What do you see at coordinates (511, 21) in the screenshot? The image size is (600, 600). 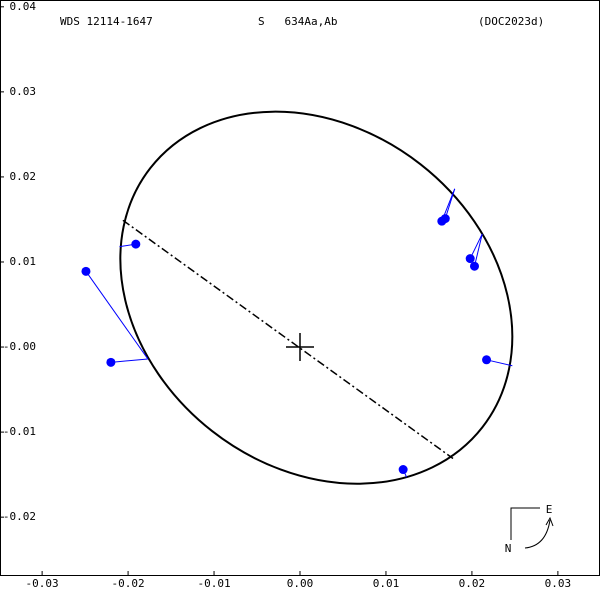 I see `header-ref: (DOC2023d)` at bounding box center [511, 21].